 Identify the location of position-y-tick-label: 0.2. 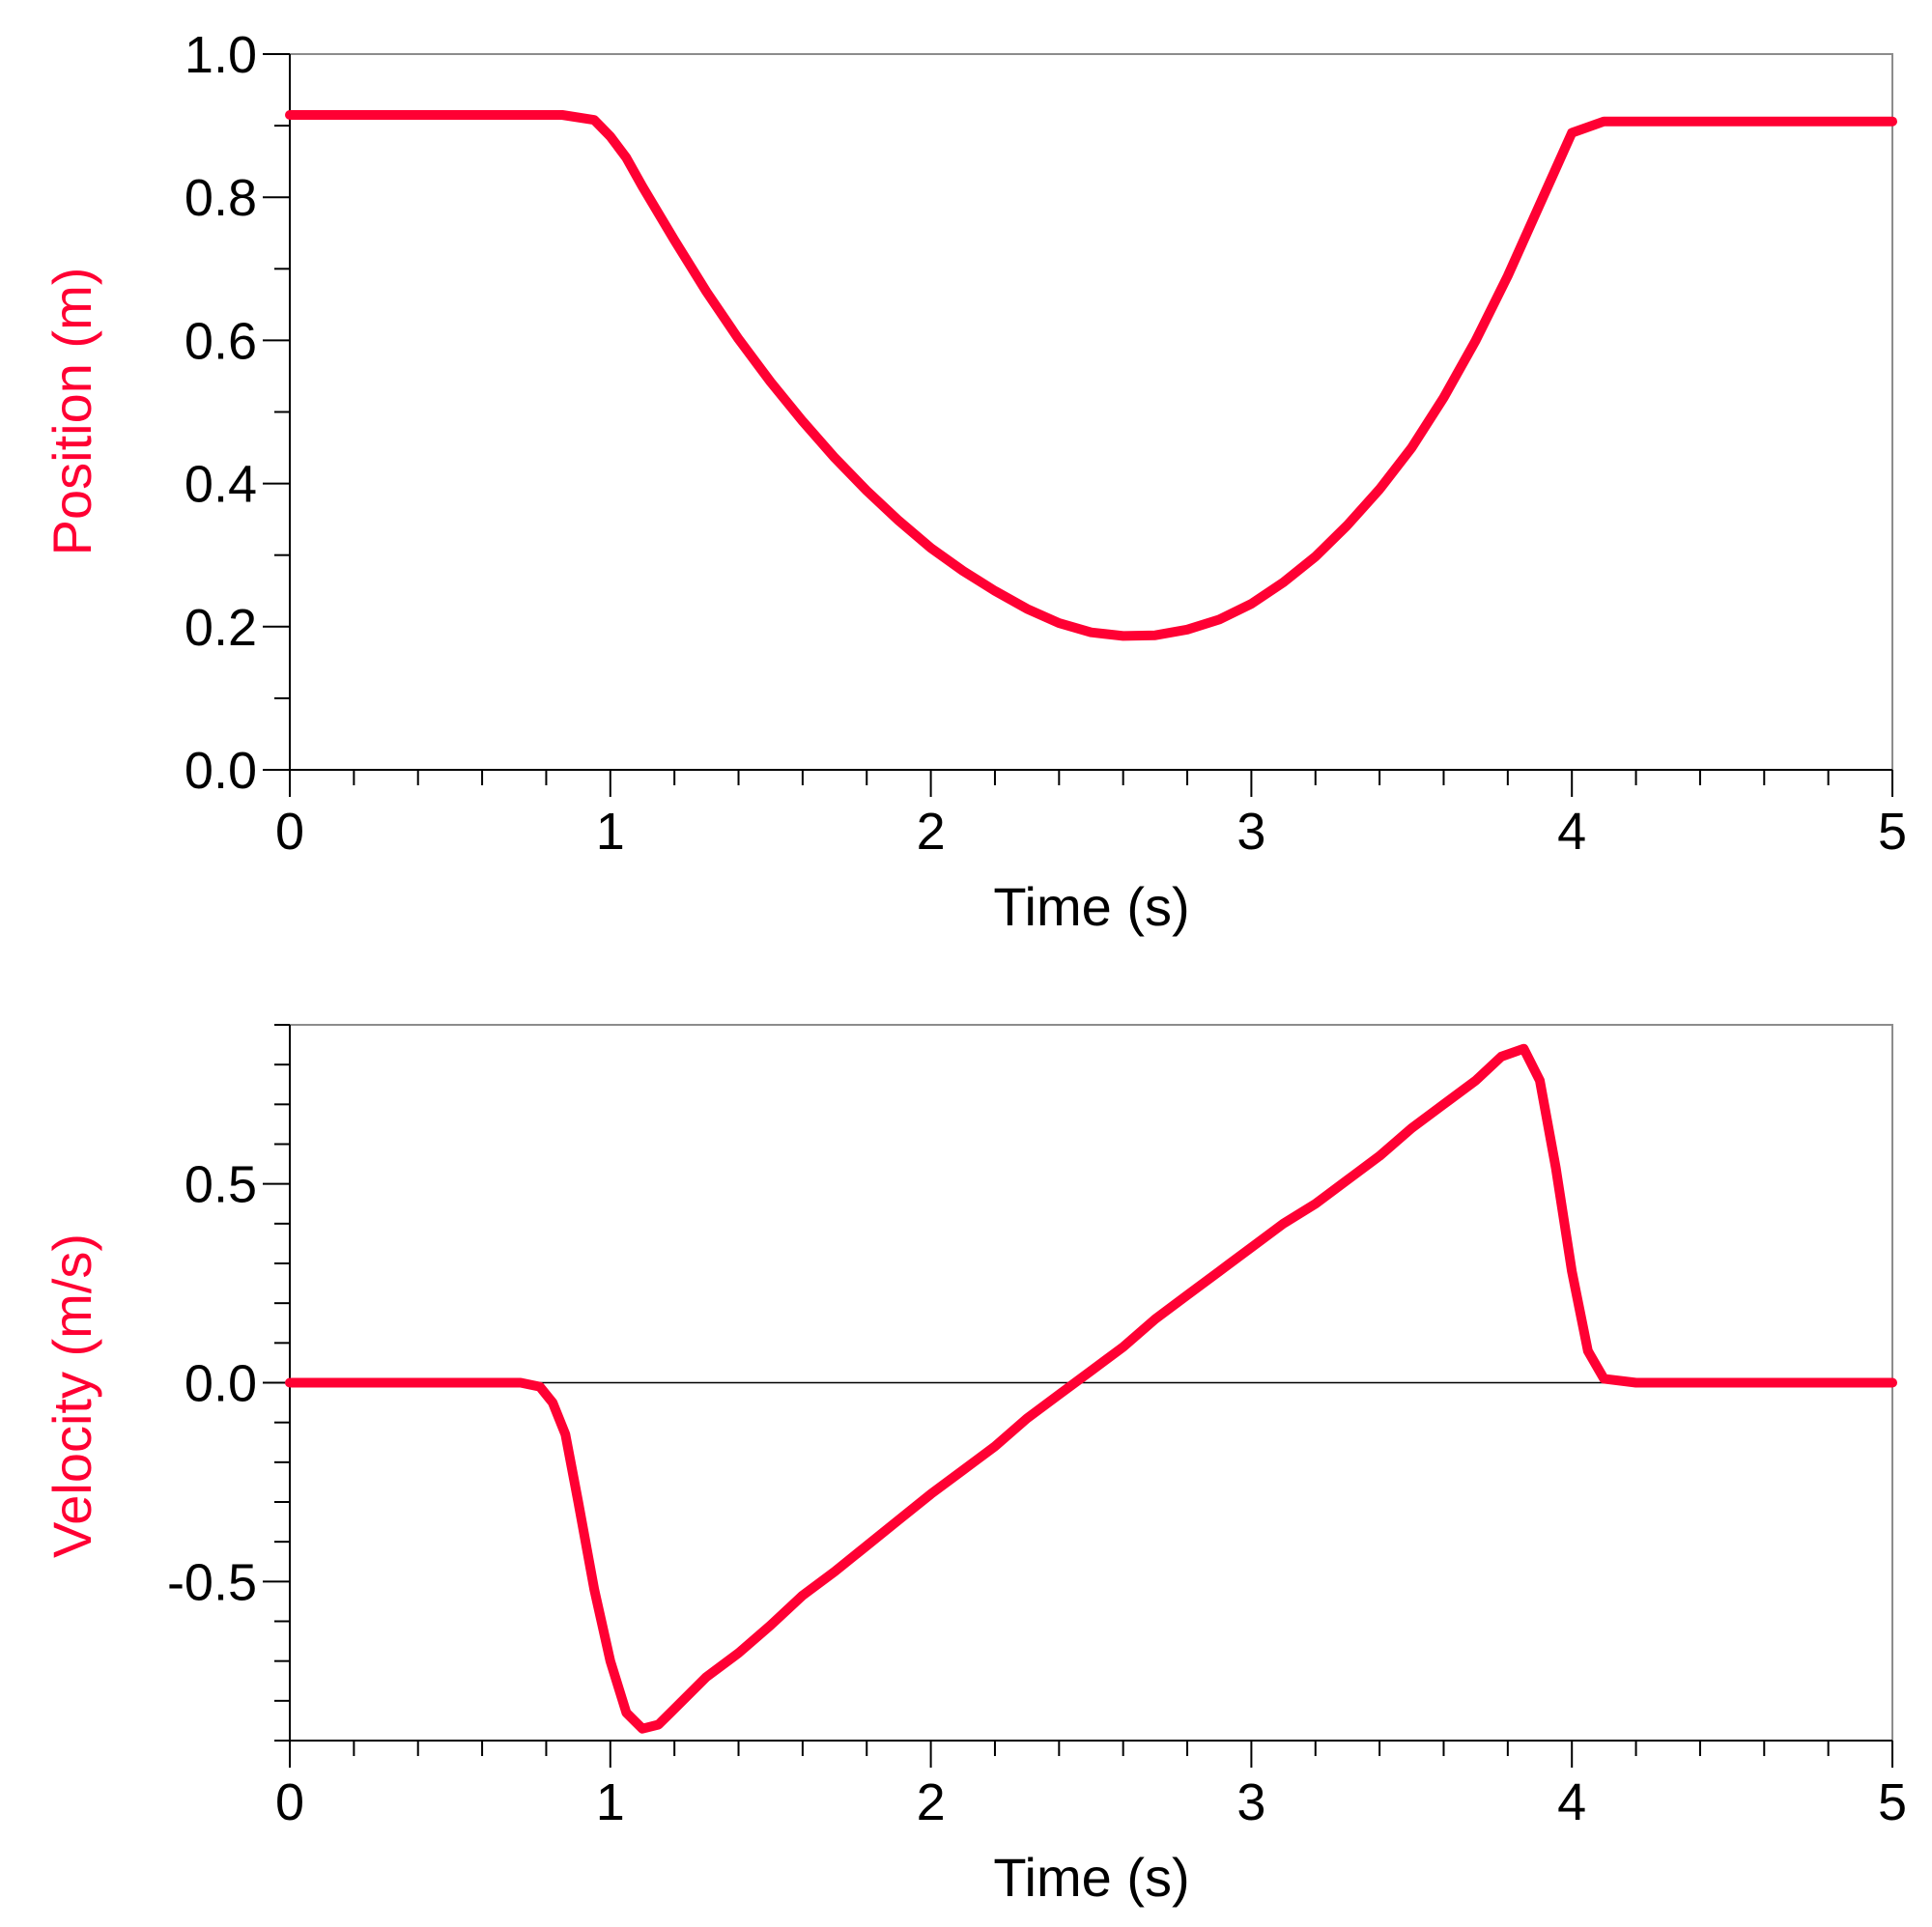
(221, 628).